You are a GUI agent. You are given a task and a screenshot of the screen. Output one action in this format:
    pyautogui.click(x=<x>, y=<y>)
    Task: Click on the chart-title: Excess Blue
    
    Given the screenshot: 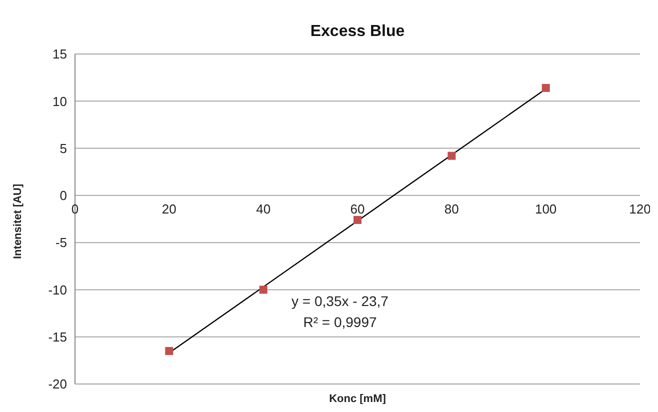 What is the action you would take?
    pyautogui.click(x=357, y=31)
    